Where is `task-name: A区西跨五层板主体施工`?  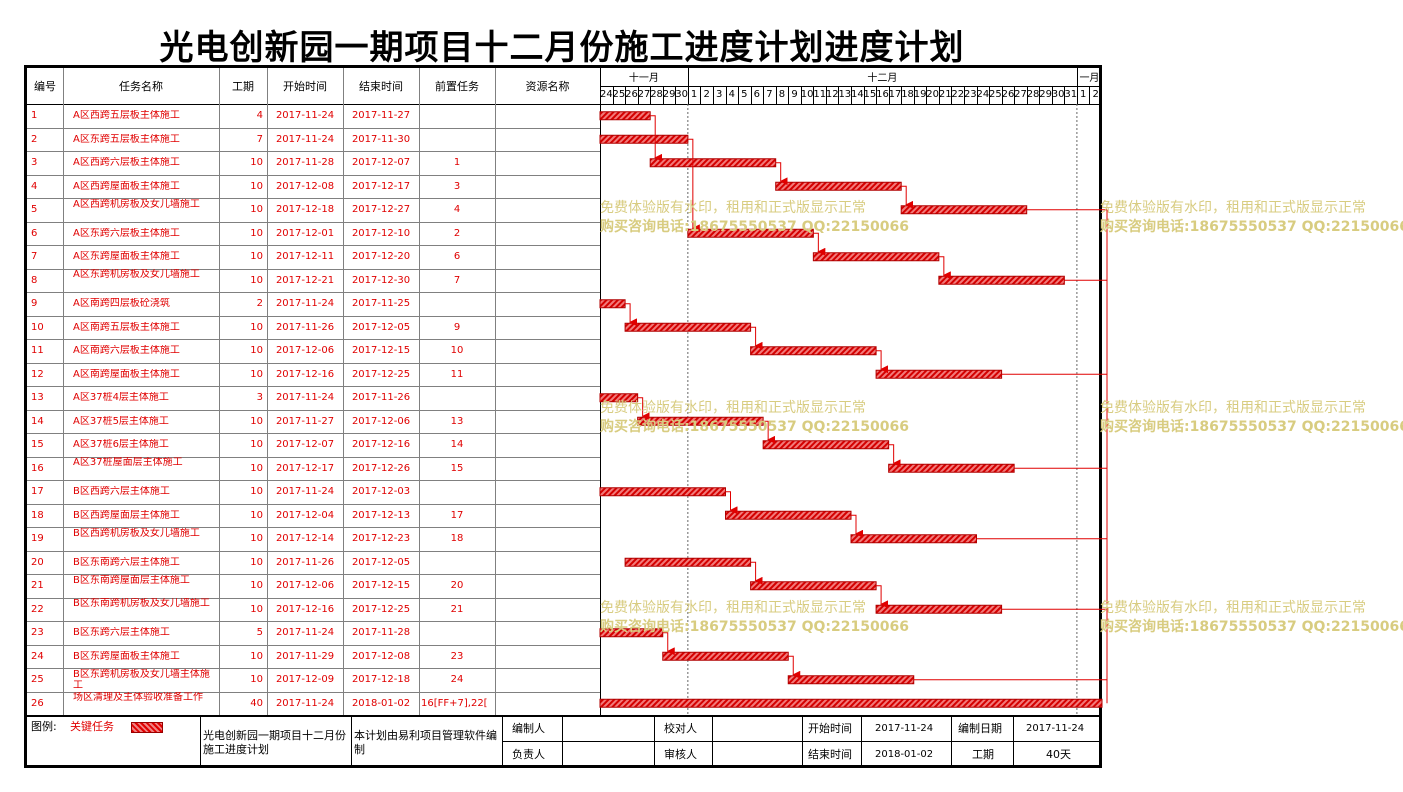 task-name: A区西跨五层板主体施工 is located at coordinates (126, 116).